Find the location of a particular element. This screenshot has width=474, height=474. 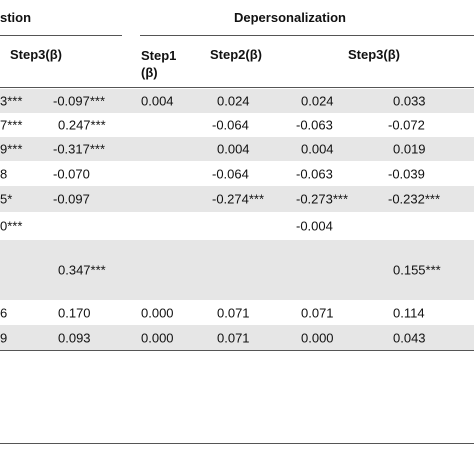

table-cell: 0*** is located at coordinates (11, 226).